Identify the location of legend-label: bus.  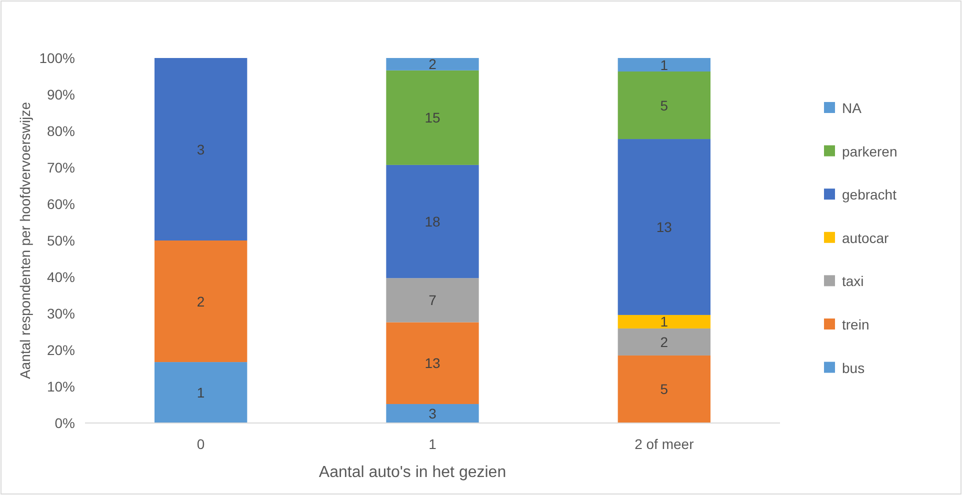
(853, 368).